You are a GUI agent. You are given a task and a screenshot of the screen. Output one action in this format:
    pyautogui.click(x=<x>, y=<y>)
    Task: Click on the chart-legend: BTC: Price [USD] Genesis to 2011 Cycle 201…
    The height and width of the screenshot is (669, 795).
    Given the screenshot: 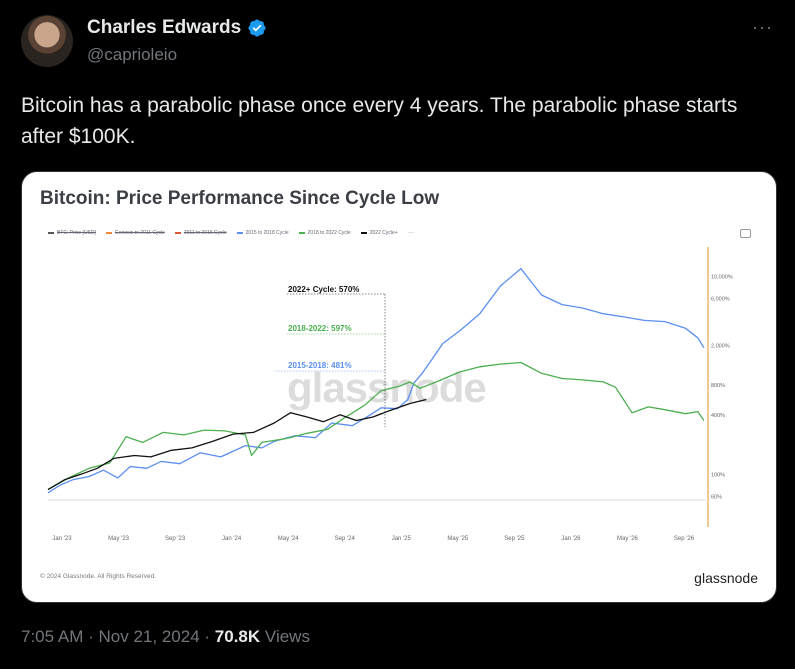 What is the action you would take?
    pyautogui.click(x=231, y=233)
    